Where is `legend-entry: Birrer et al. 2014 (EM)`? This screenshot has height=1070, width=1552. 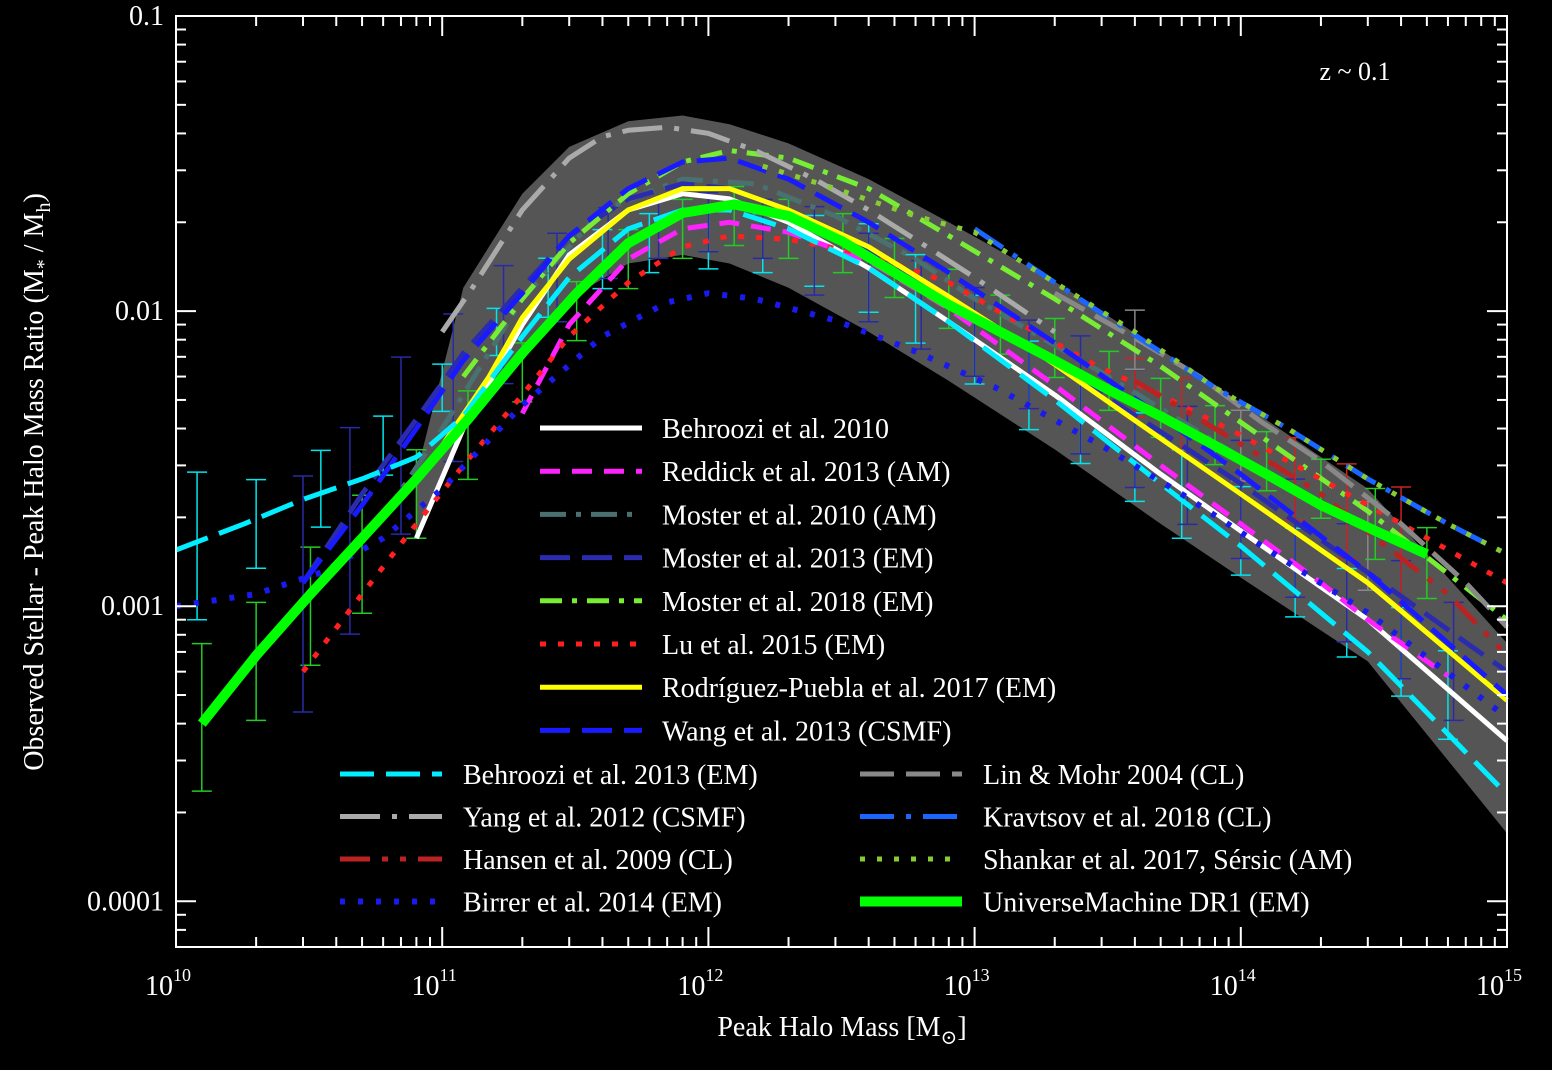
legend-entry: Birrer et al. 2014 (EM) is located at coordinates (531, 903).